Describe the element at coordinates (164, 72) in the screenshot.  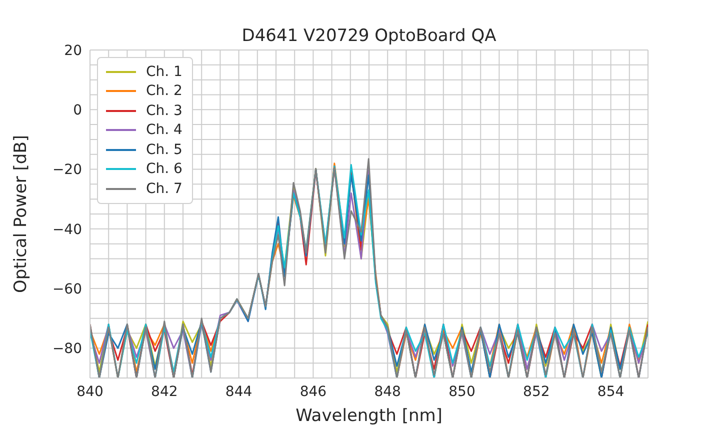
I see `legend-label: Ch. 1` at that location.